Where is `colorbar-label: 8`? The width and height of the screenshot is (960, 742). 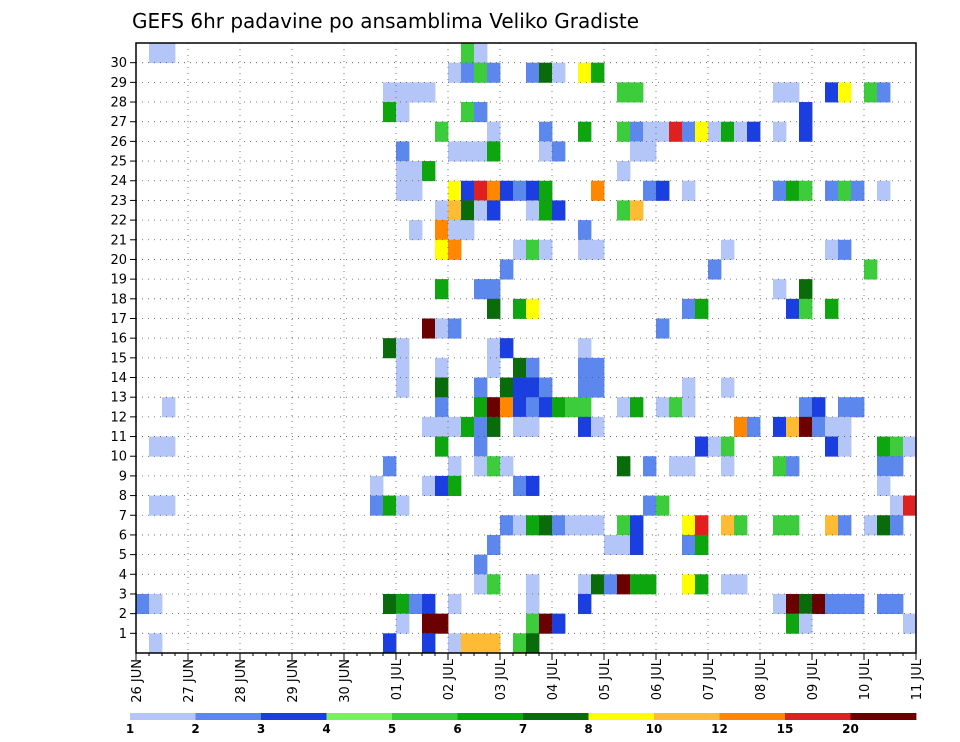 colorbar-label: 8 is located at coordinates (588, 729).